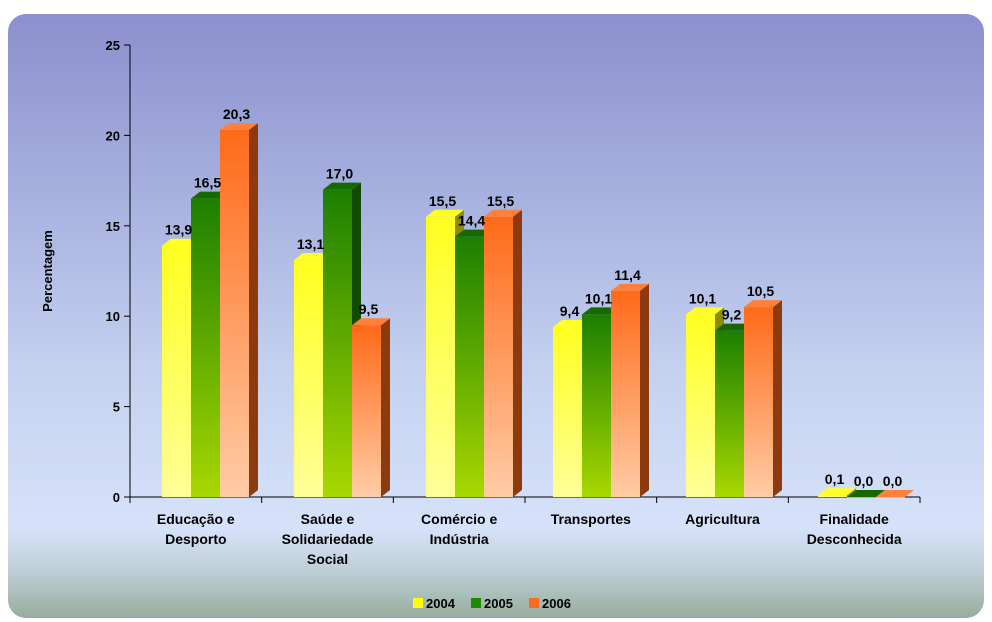 The image size is (992, 622). Describe the element at coordinates (459, 539) in the screenshot. I see `x-tick-label: Indústria` at that location.